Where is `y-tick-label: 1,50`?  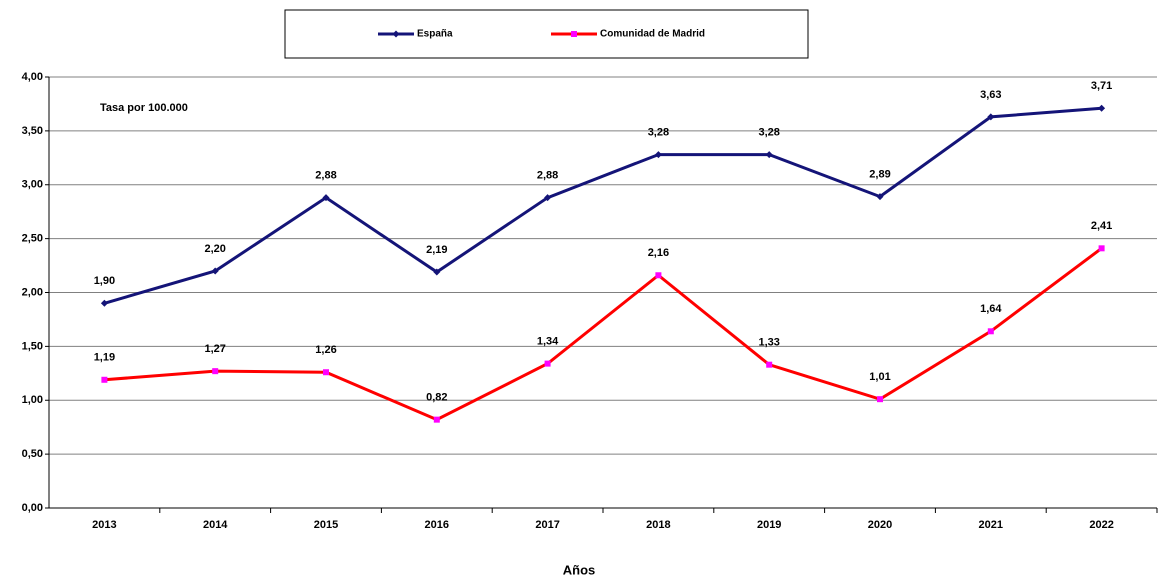 y-tick-label: 1,50 is located at coordinates (32, 346).